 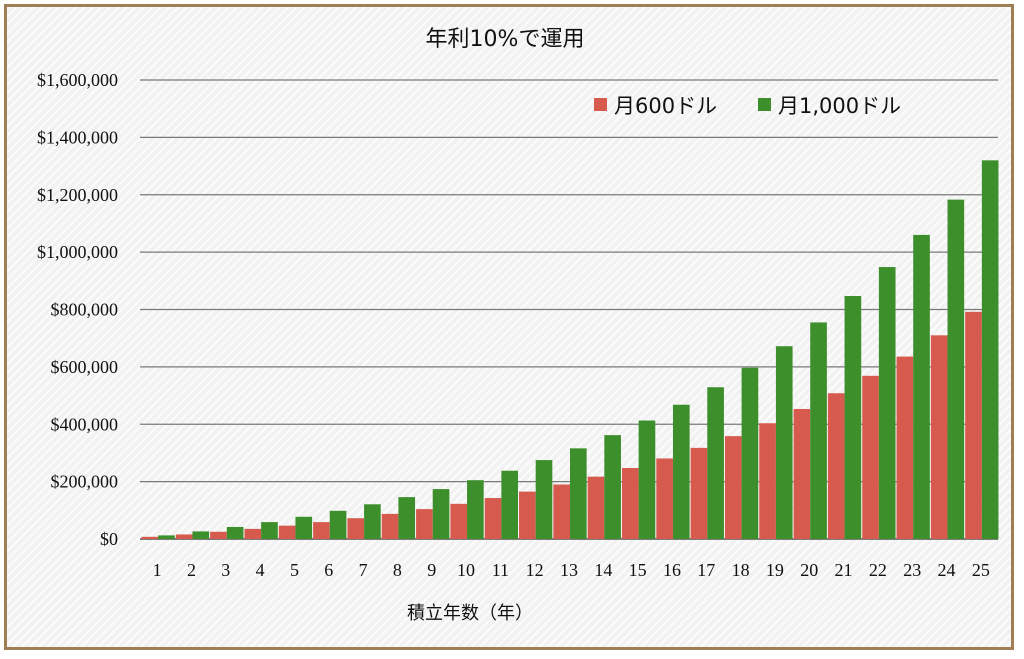 I want to click on x-tick-label: 24, so click(x=947, y=570).